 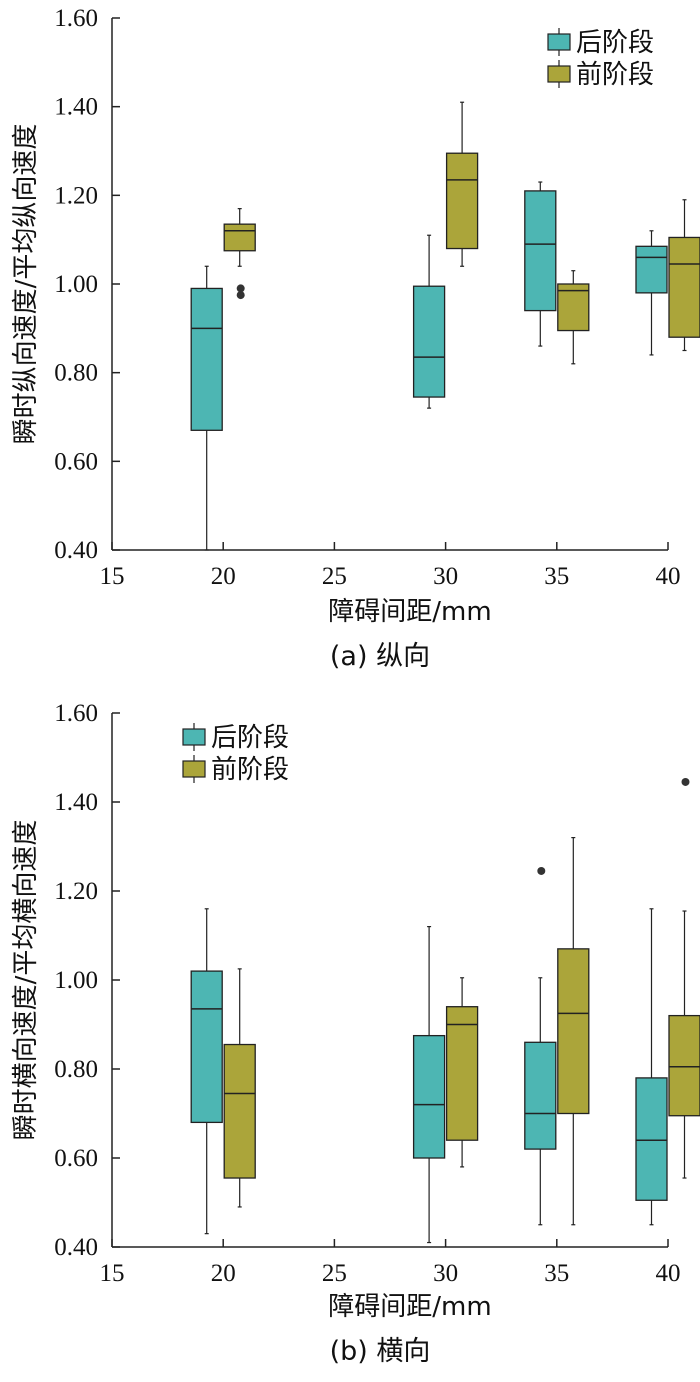 I want to click on y-axis-title: 瞬时横向速度/平均横向速度, so click(x=26, y=980).